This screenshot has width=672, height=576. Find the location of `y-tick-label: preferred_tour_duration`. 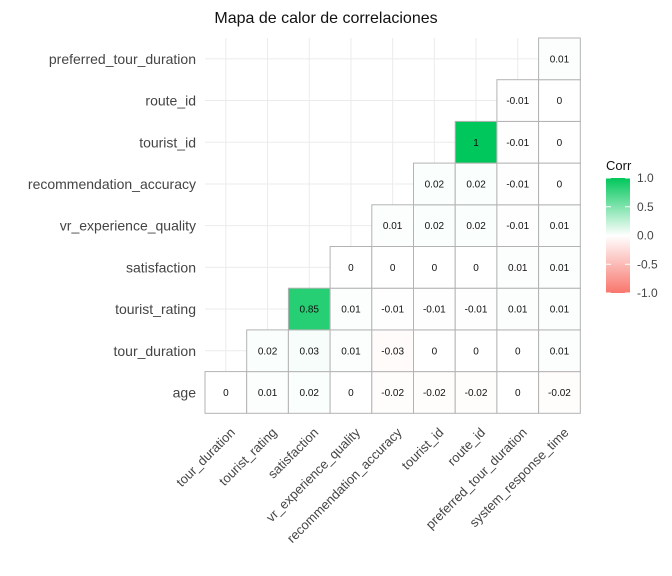

y-tick-label: preferred_tour_duration is located at coordinates (122, 59).